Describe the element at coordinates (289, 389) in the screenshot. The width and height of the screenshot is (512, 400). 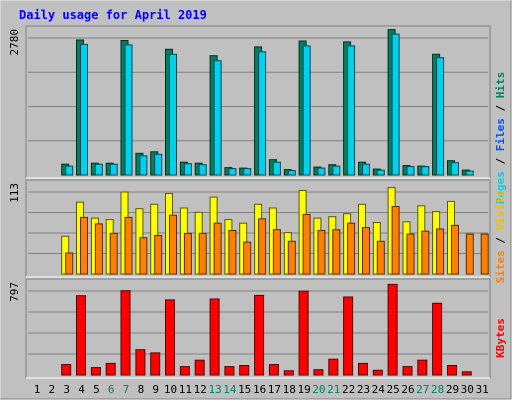
I see `x-tick-label-day-18: 18` at that location.